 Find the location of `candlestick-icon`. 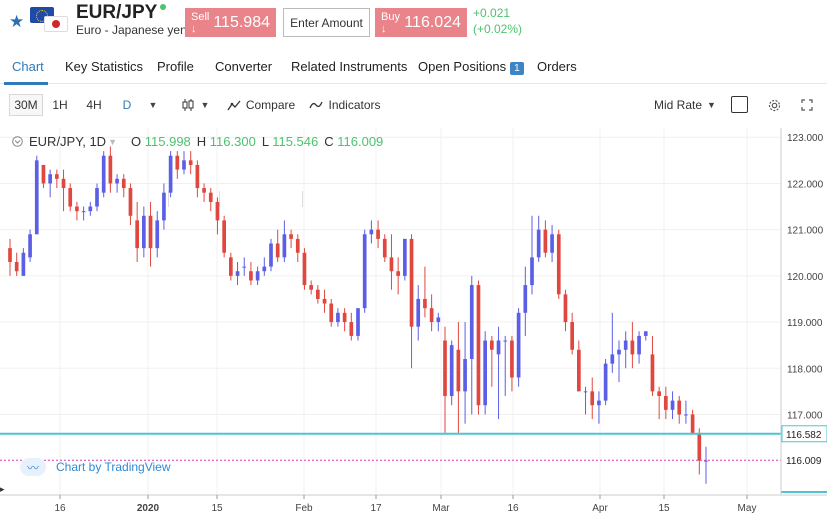

candlestick-icon is located at coordinates (188, 105).